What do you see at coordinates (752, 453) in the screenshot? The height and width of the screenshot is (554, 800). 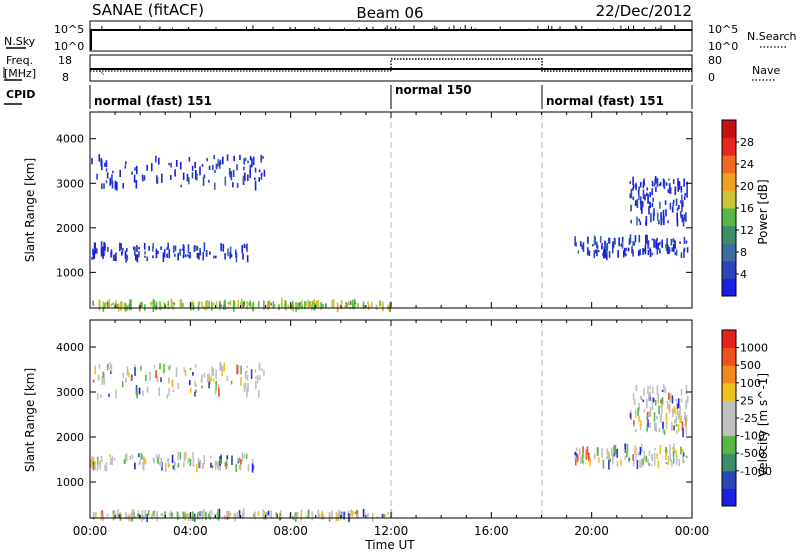 I see `velocity-colorbar-tick-label: -500` at bounding box center [752, 453].